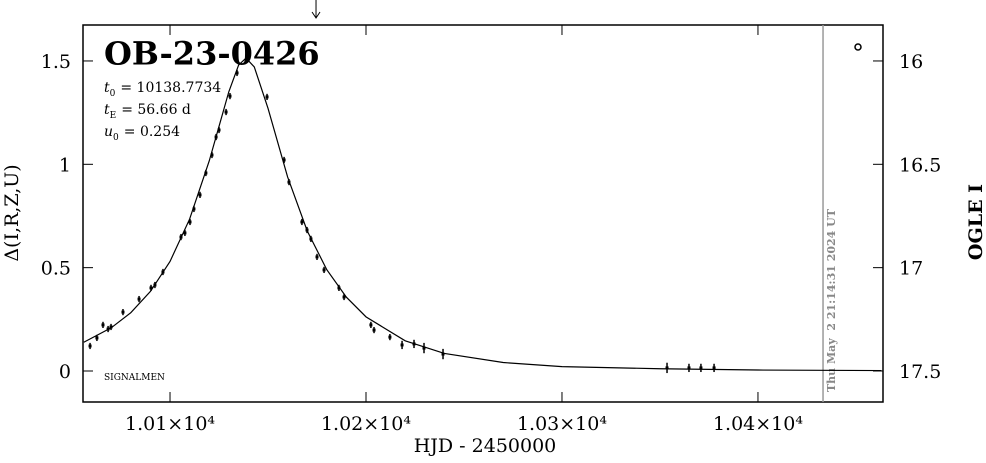 The height and width of the screenshot is (463, 986). What do you see at coordinates (113, 116) in the screenshot?
I see `parameter-subscript: E` at bounding box center [113, 116].